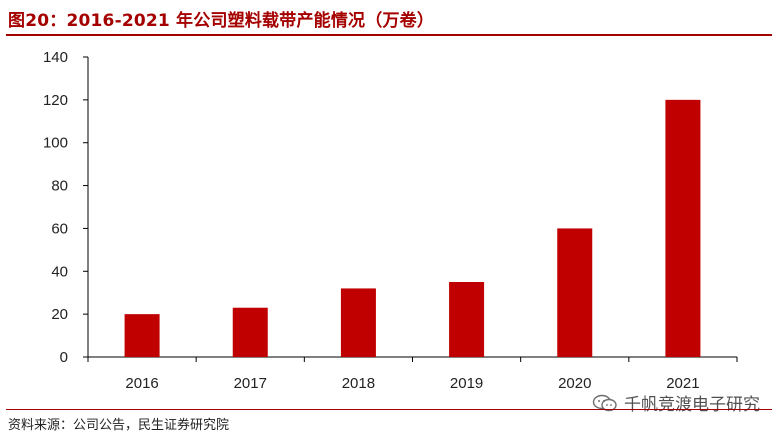 This screenshot has width=778, height=434. I want to click on watermark: 千帆竞渡电子研究, so click(676, 402).